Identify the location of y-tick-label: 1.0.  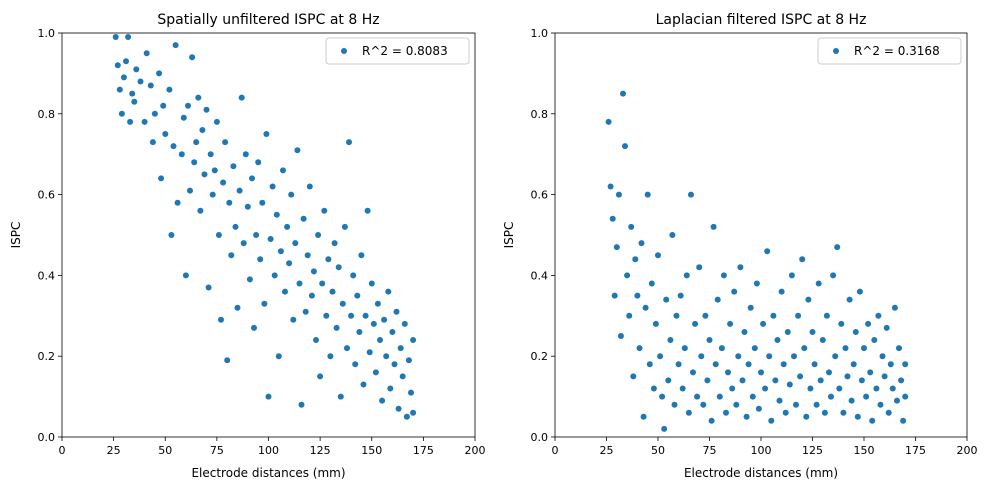
(47, 33).